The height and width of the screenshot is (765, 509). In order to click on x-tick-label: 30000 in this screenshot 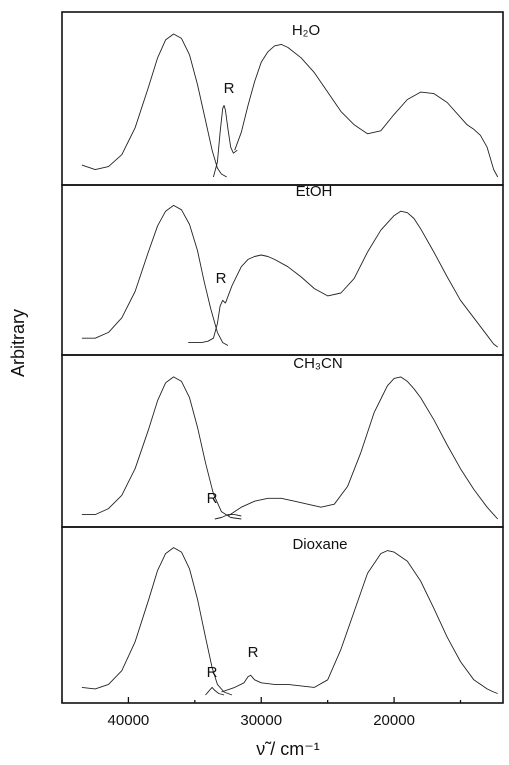, I will do `click(261, 720)`.